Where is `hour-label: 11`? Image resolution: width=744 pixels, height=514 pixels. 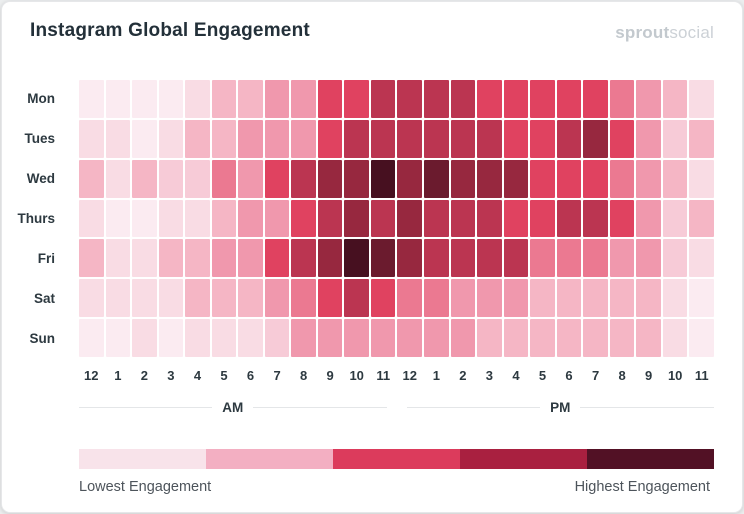 hour-label: 11 is located at coordinates (383, 375).